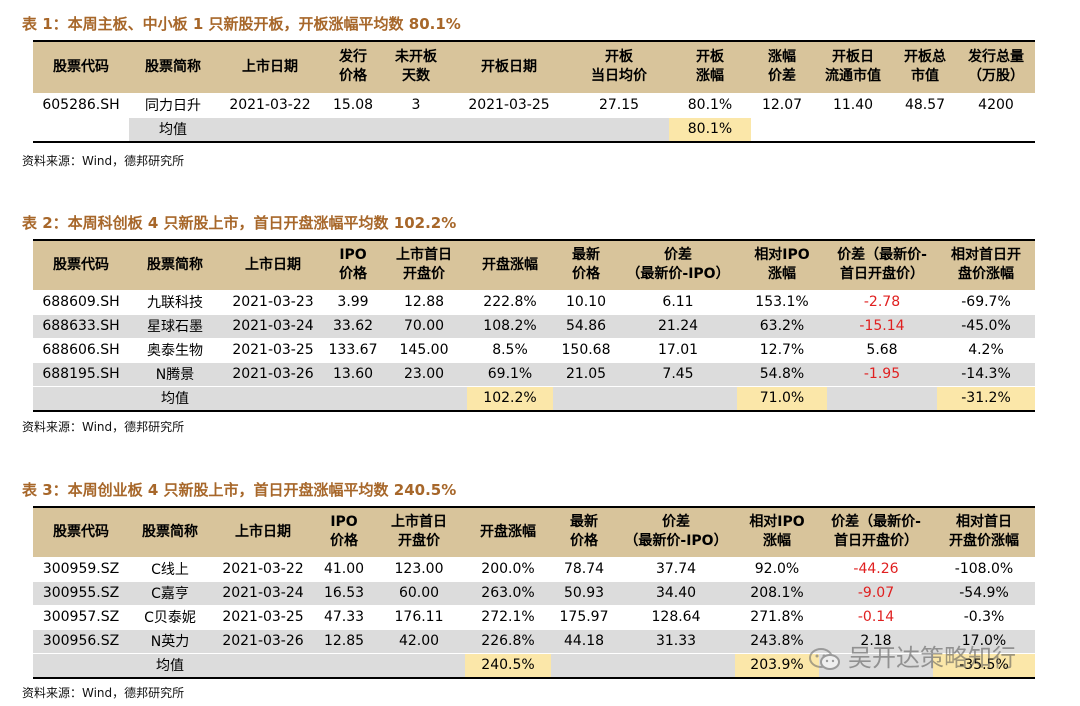 Image resolution: width=1080 pixels, height=706 pixels. I want to click on table-cell: -108.0%, so click(984, 568).